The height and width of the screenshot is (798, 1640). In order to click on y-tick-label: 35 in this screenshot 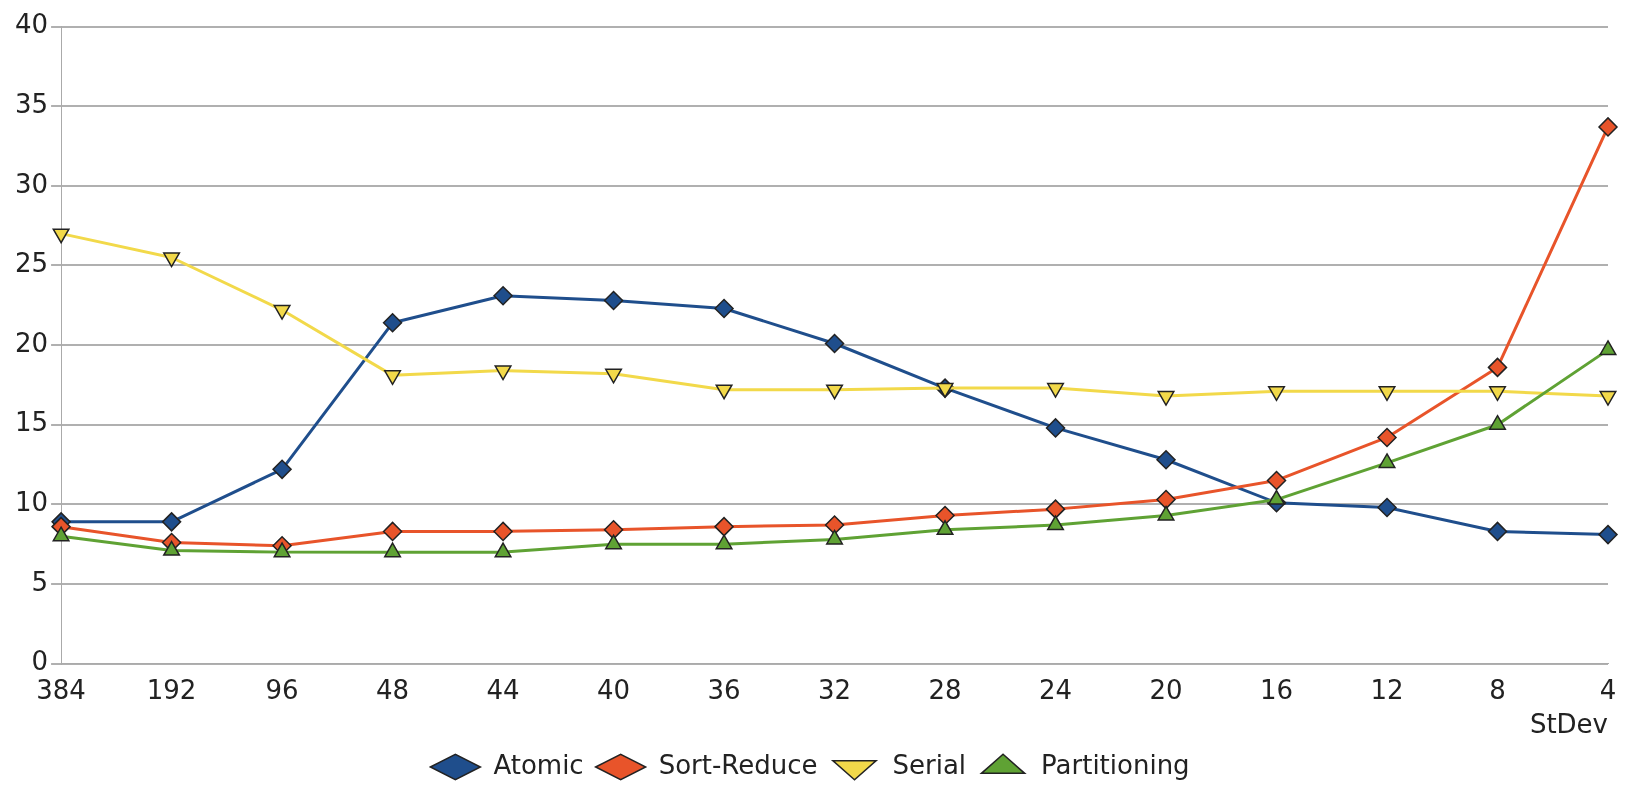, I will do `click(31, 103)`.